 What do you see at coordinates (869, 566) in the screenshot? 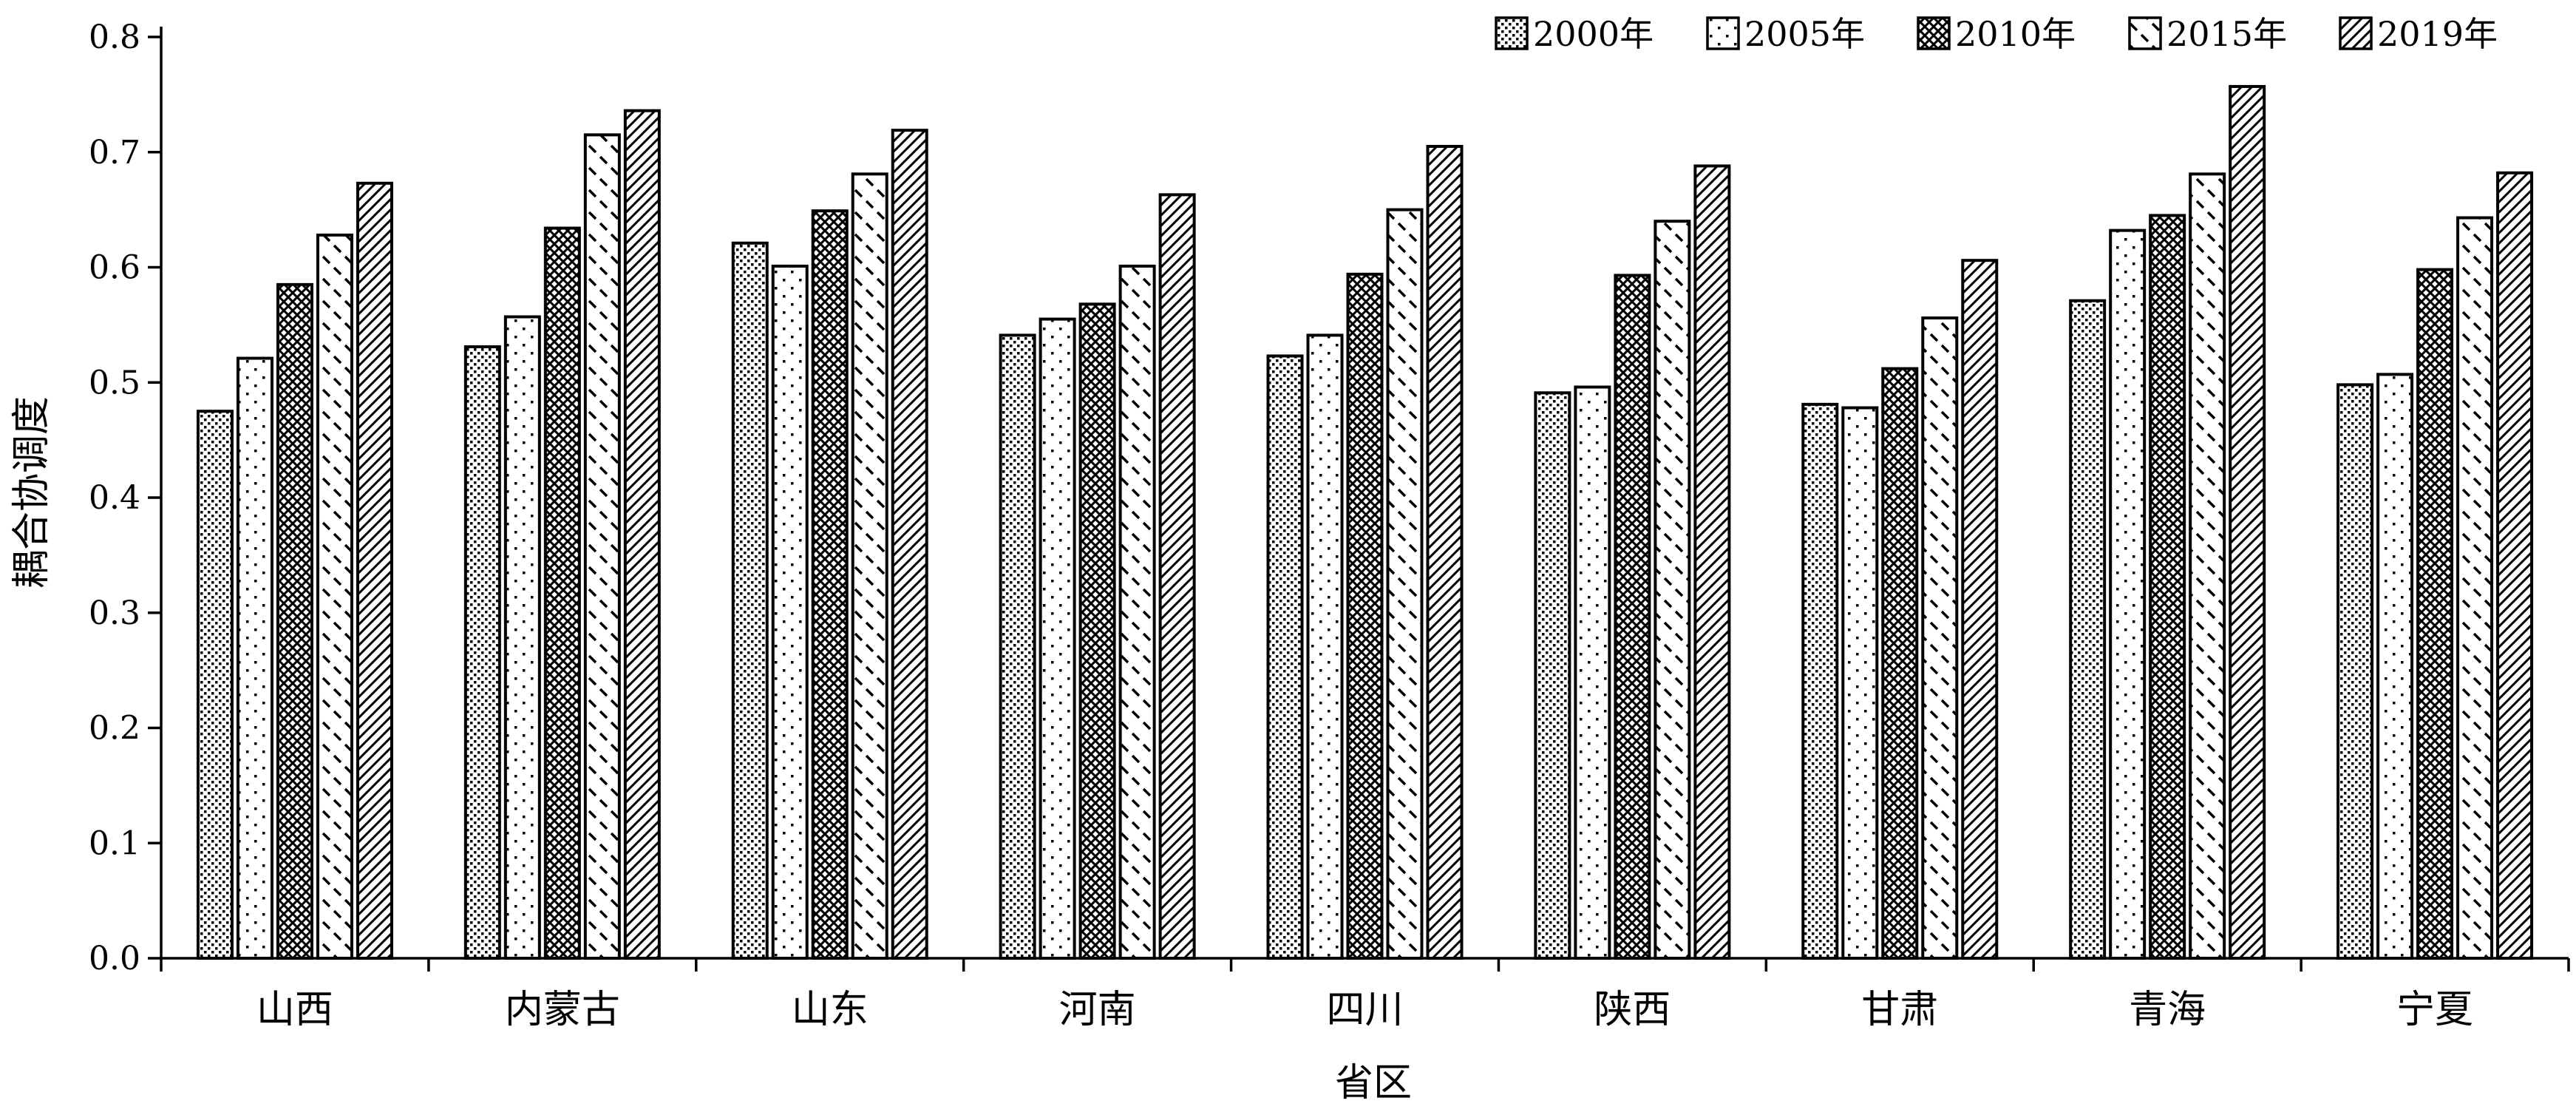
I see `bar-2015年-山东` at bounding box center [869, 566].